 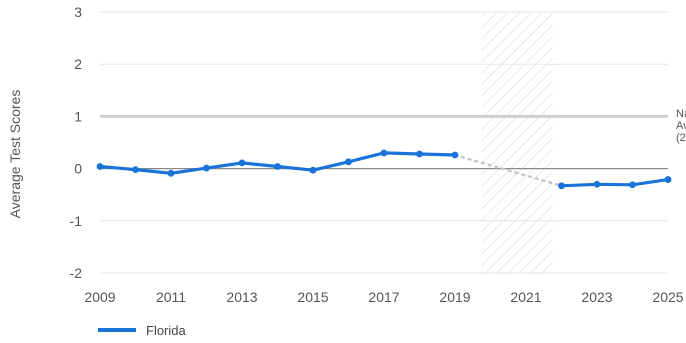 What do you see at coordinates (525, 297) in the screenshot?
I see `x-tick-label: 2021` at bounding box center [525, 297].